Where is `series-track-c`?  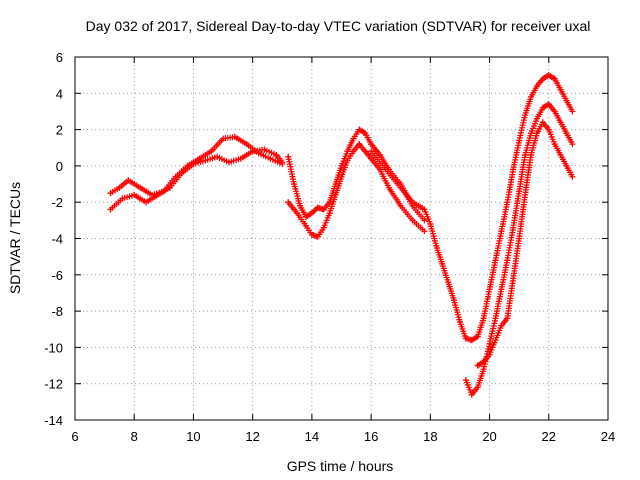
series-track-c is located at coordinates (356, 175).